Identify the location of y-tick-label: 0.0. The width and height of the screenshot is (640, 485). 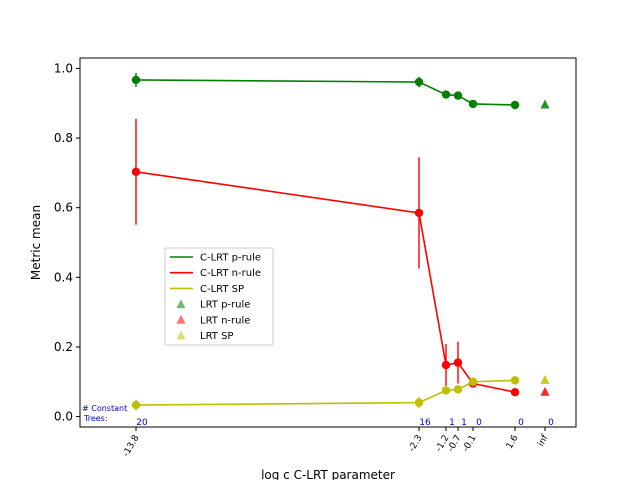
(63, 417).